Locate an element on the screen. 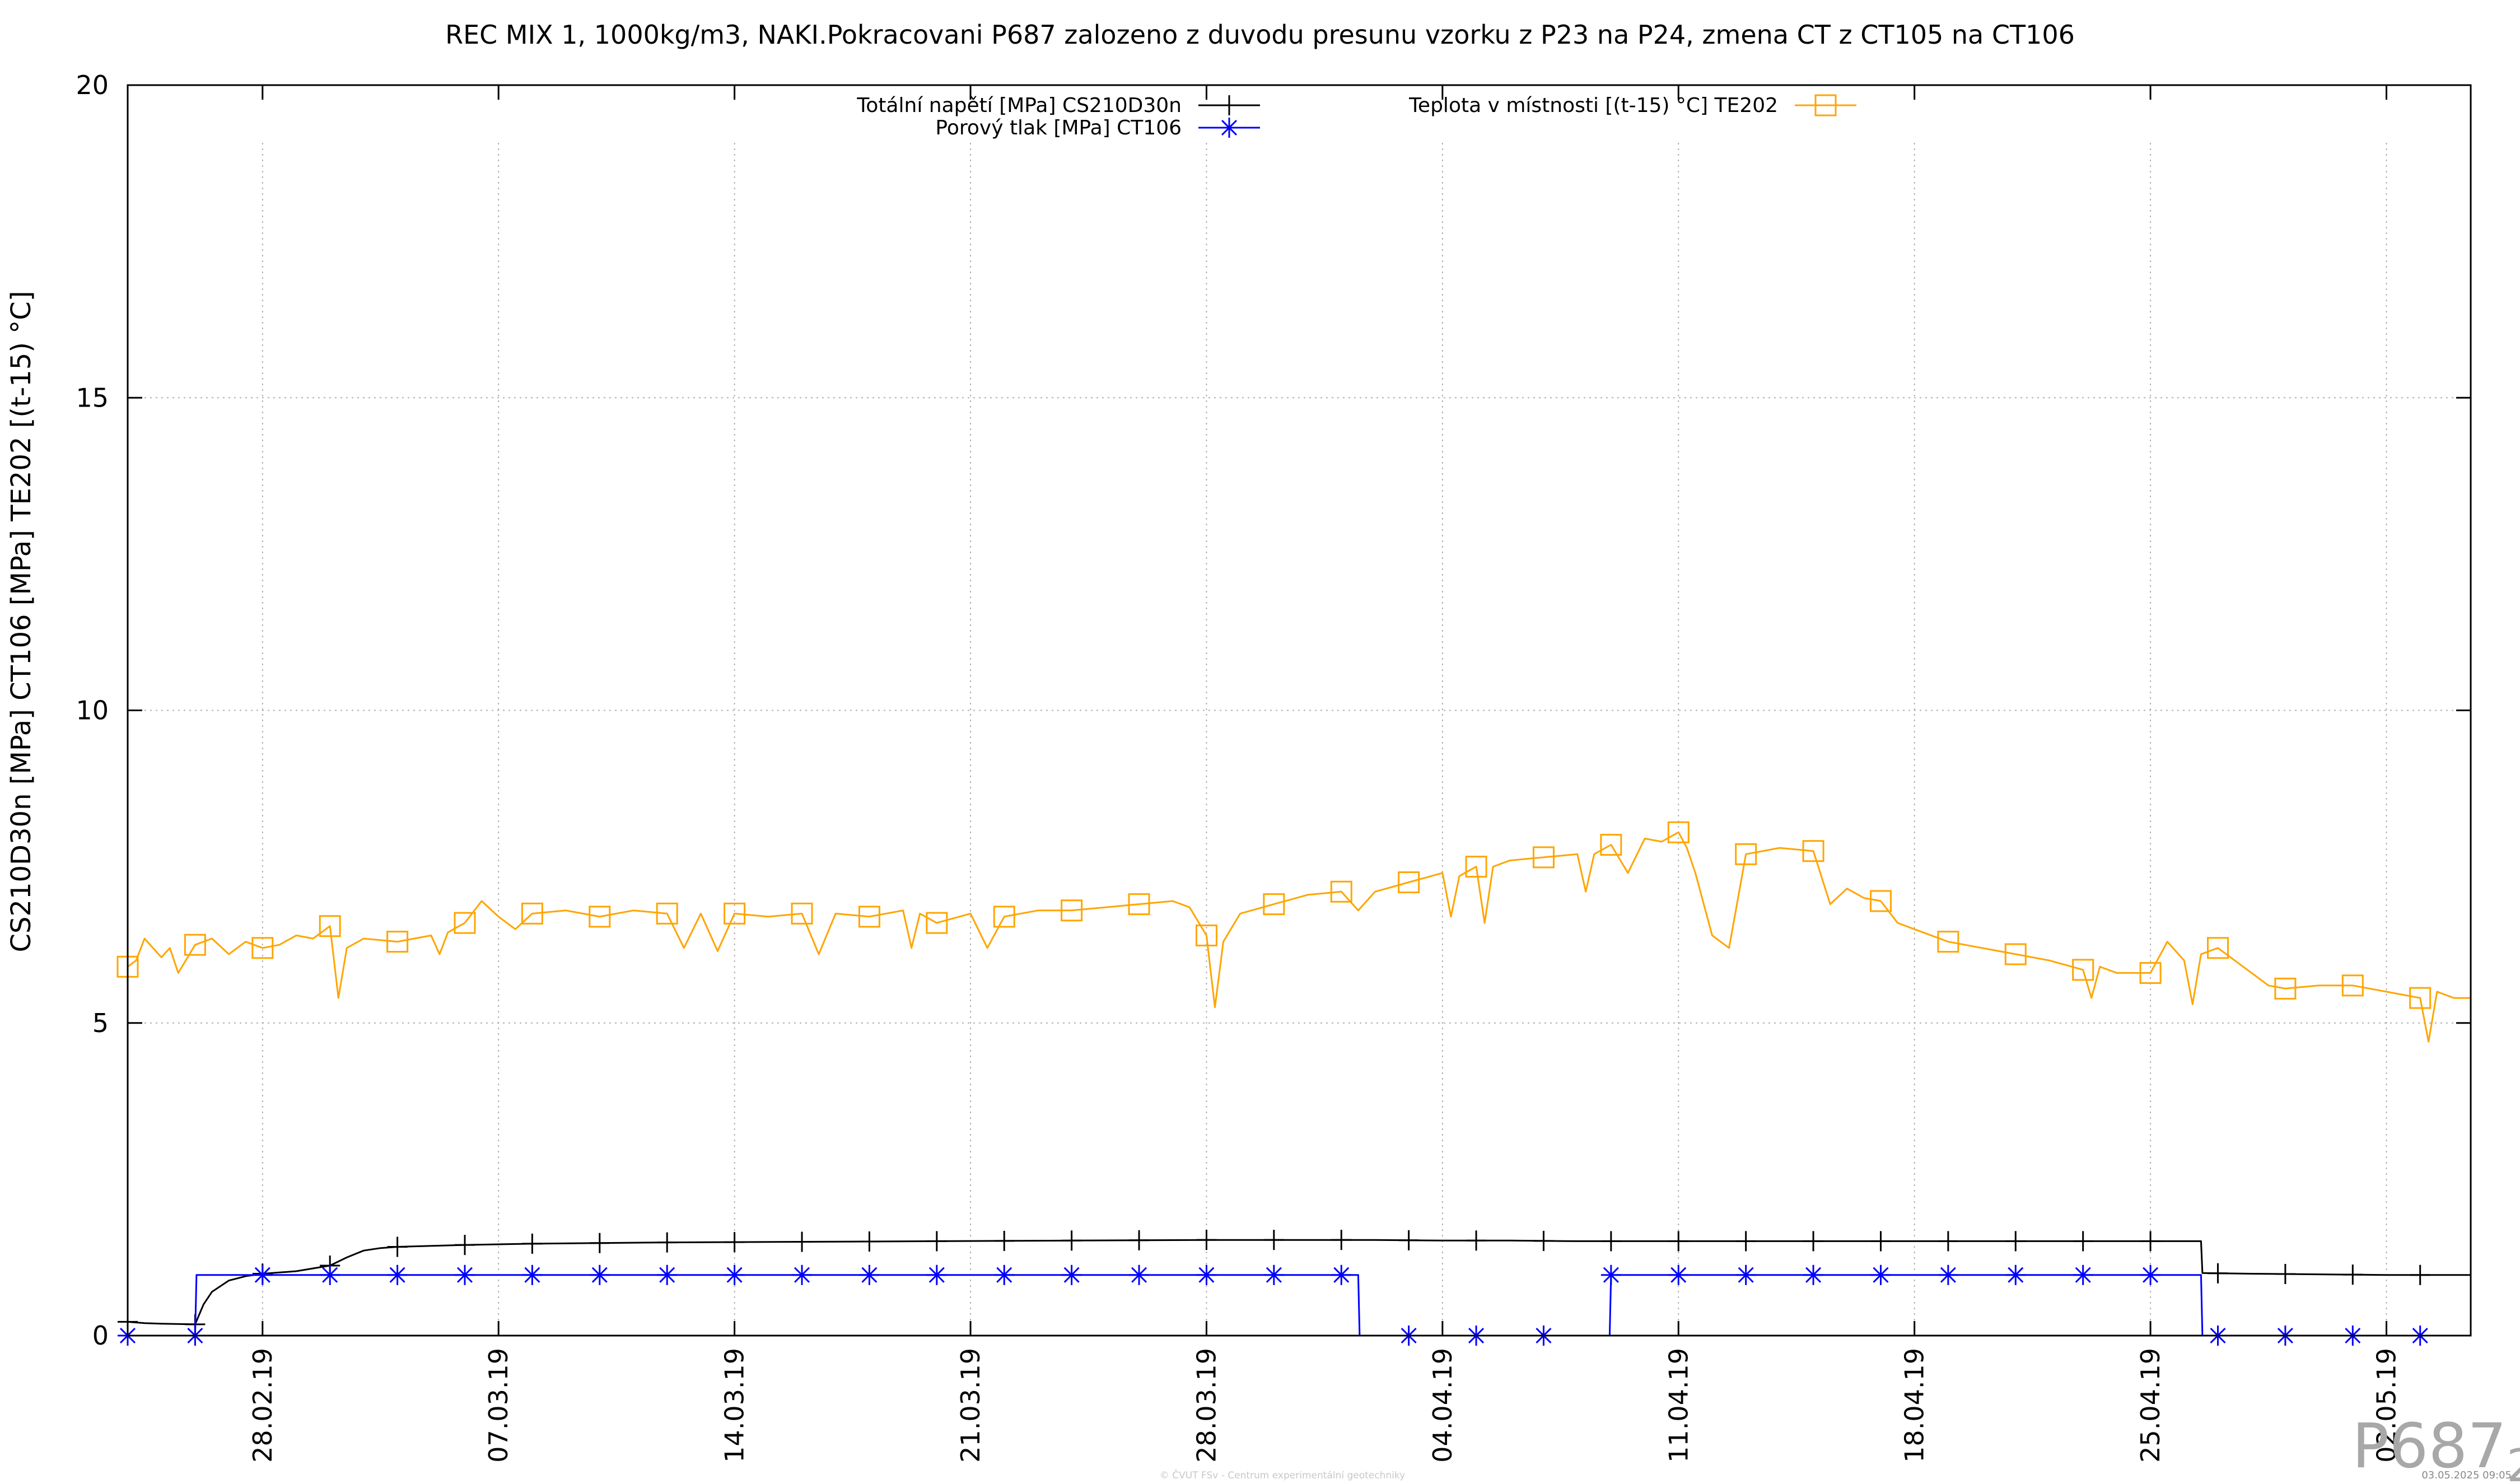 The width and height of the screenshot is (2520, 1484). y-tick-label: 0 is located at coordinates (101, 1336).